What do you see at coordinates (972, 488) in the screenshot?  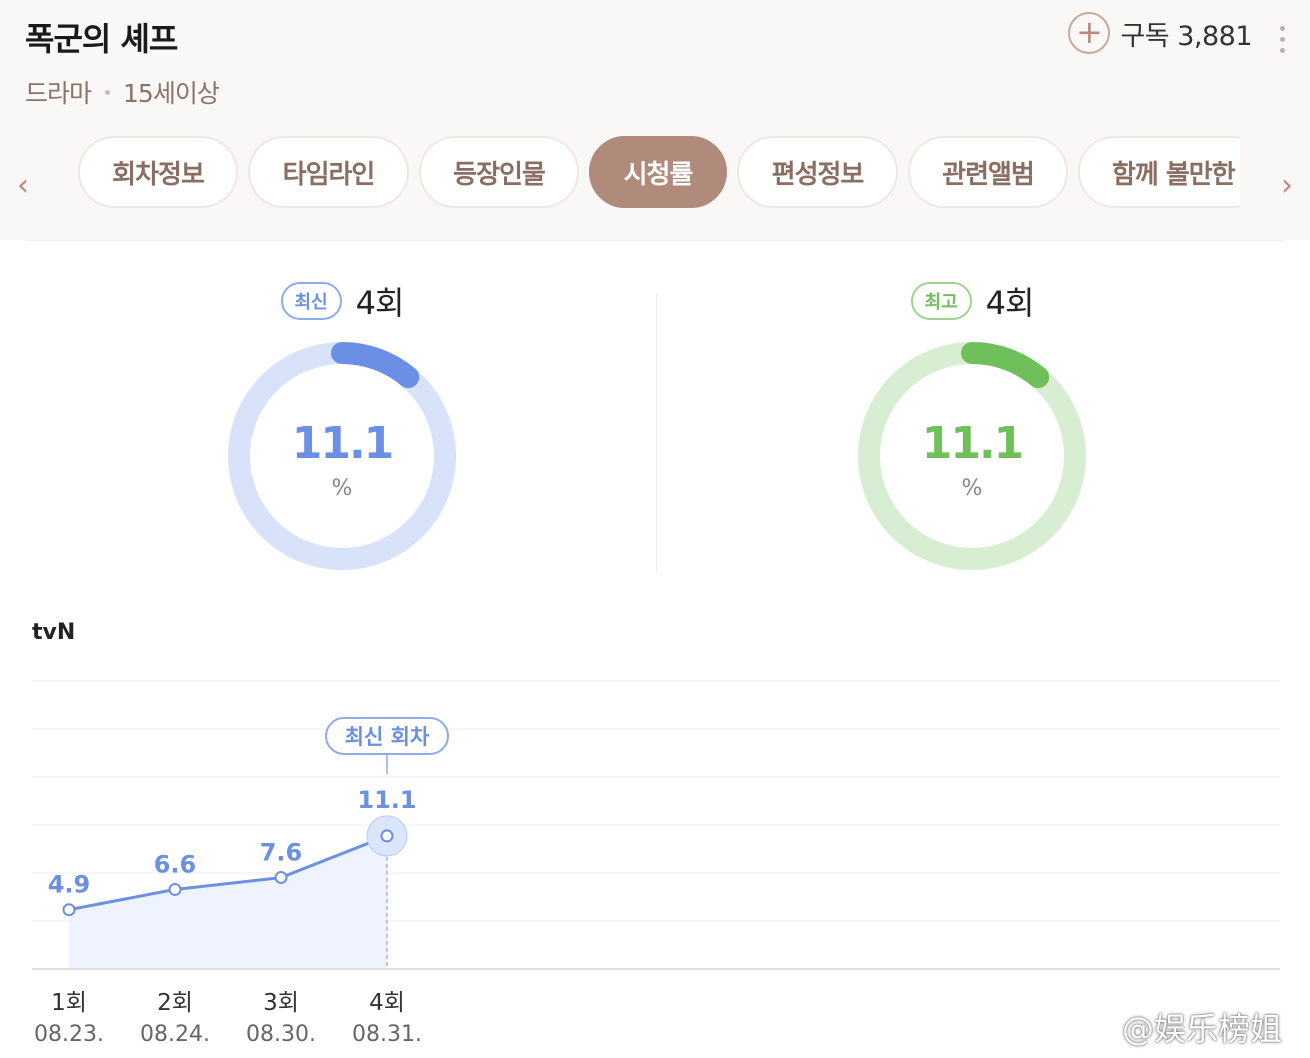 I see `best-rating-unit: %` at bounding box center [972, 488].